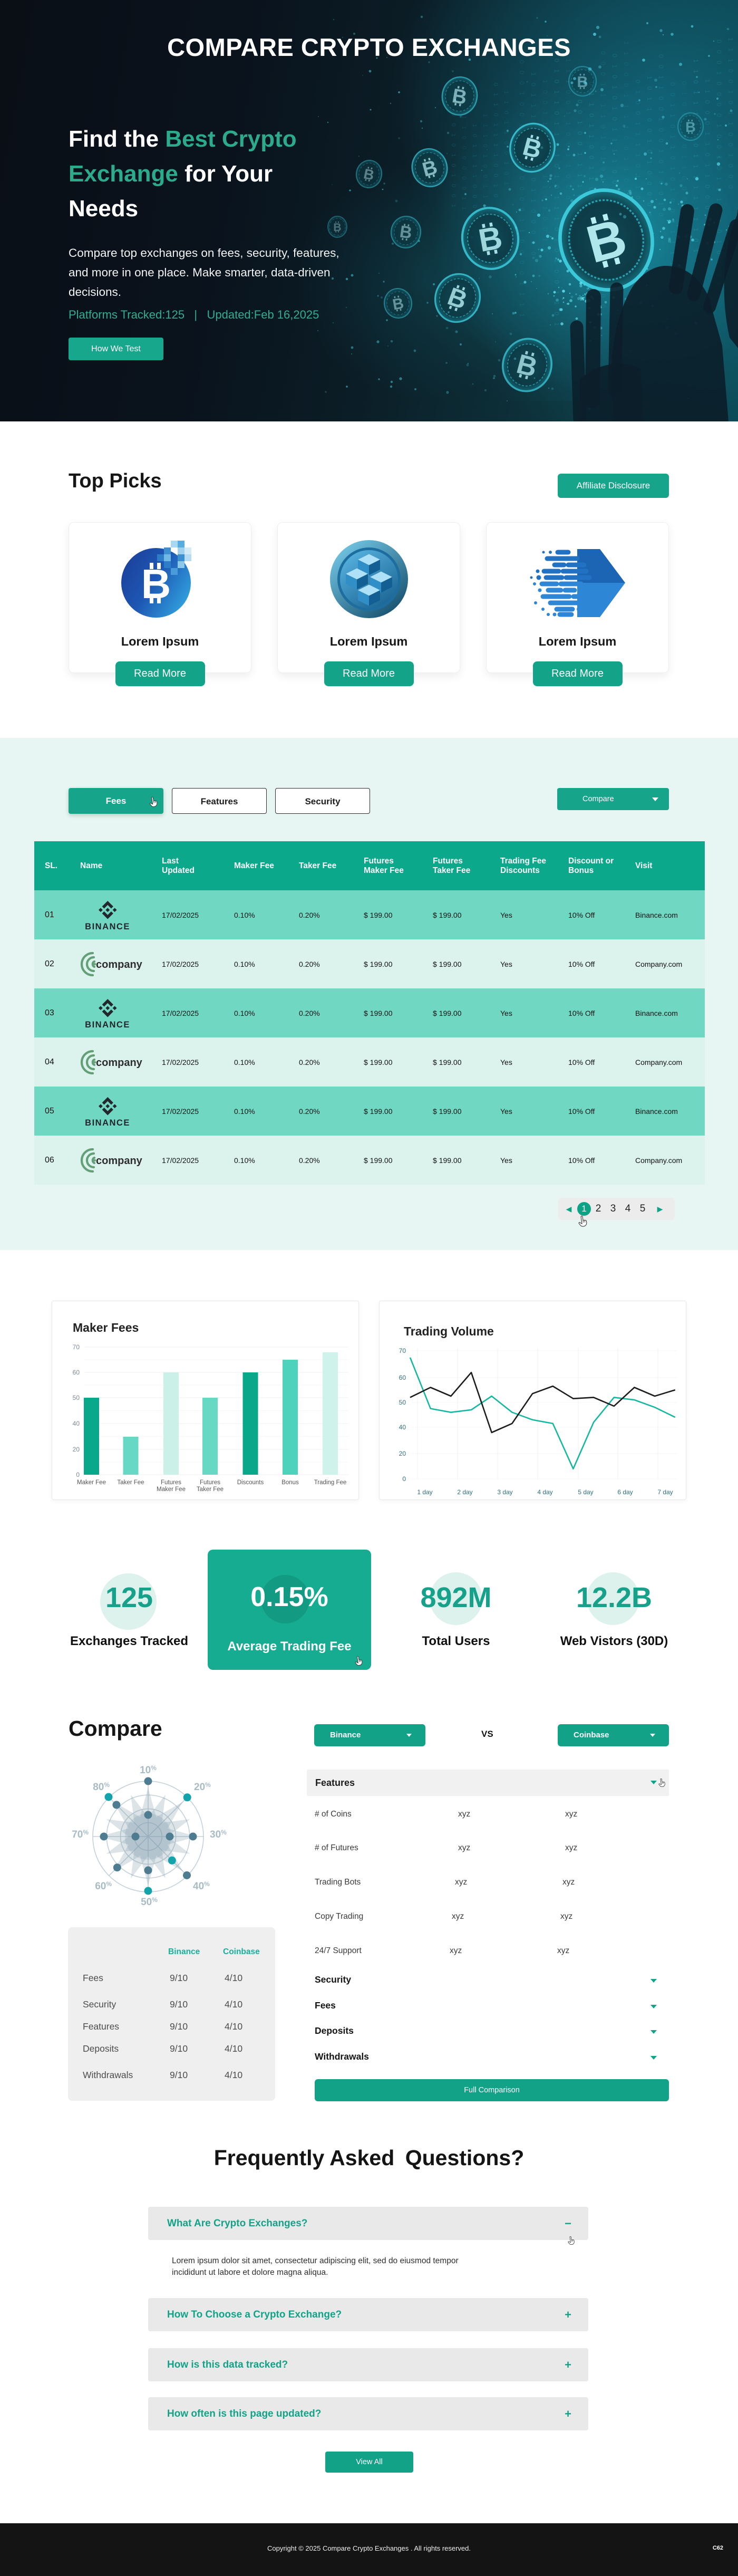 This screenshot has height=2576, width=738. I want to click on svg-text: 60%, so click(103, 1886).